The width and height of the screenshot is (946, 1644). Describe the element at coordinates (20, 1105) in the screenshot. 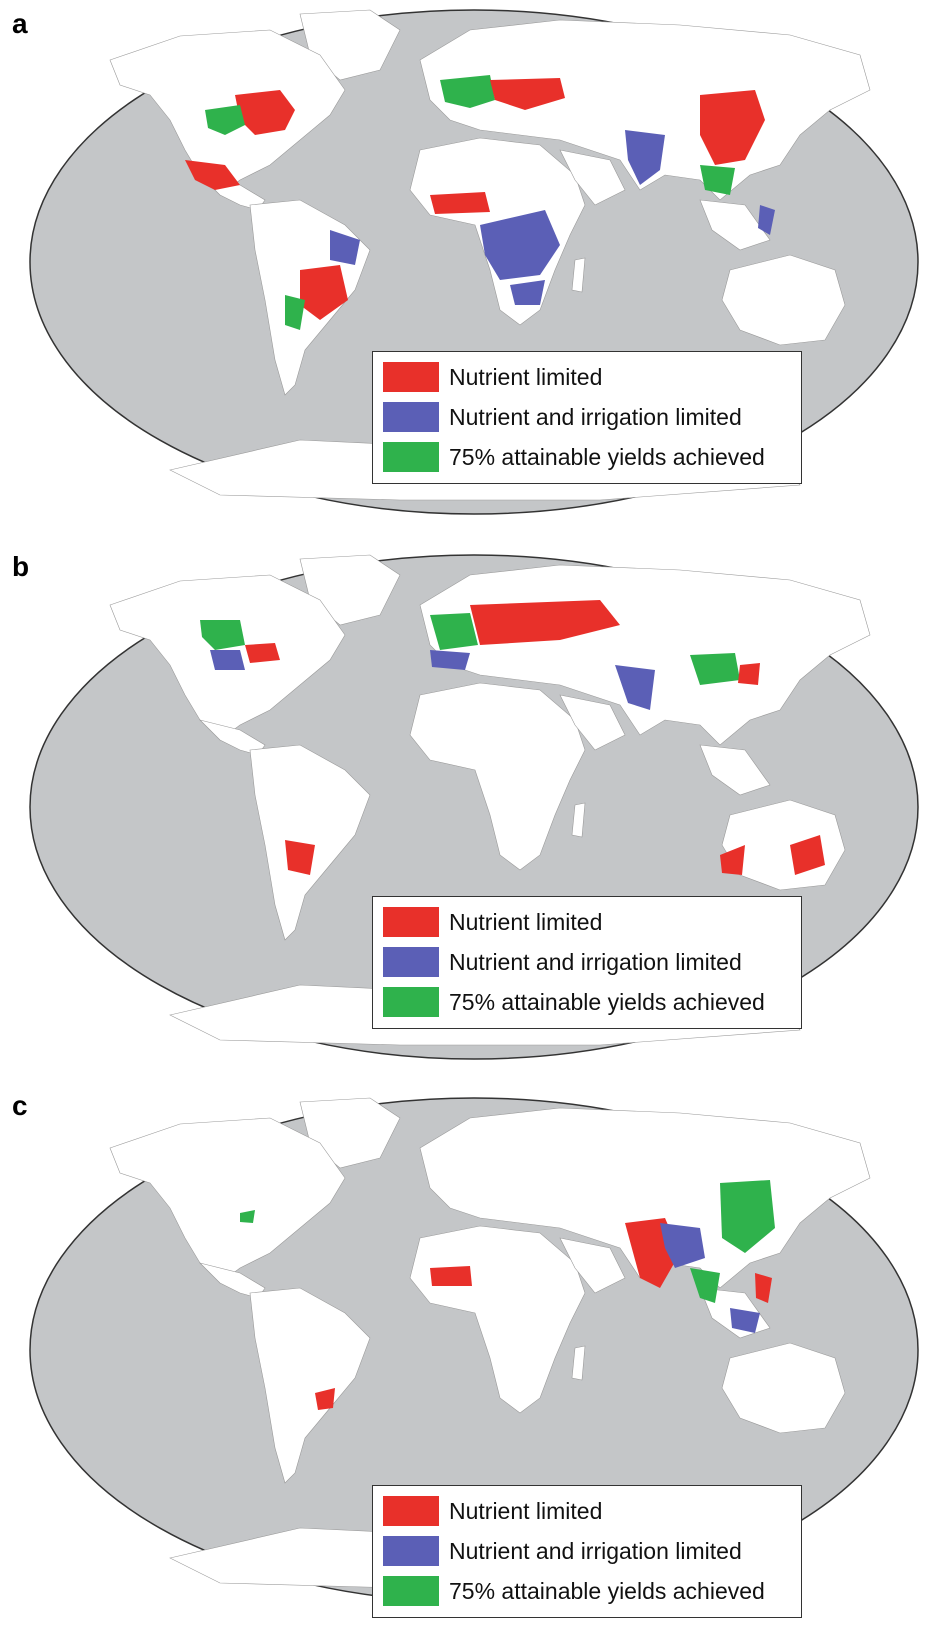

I see `panel-letter: c` at that location.